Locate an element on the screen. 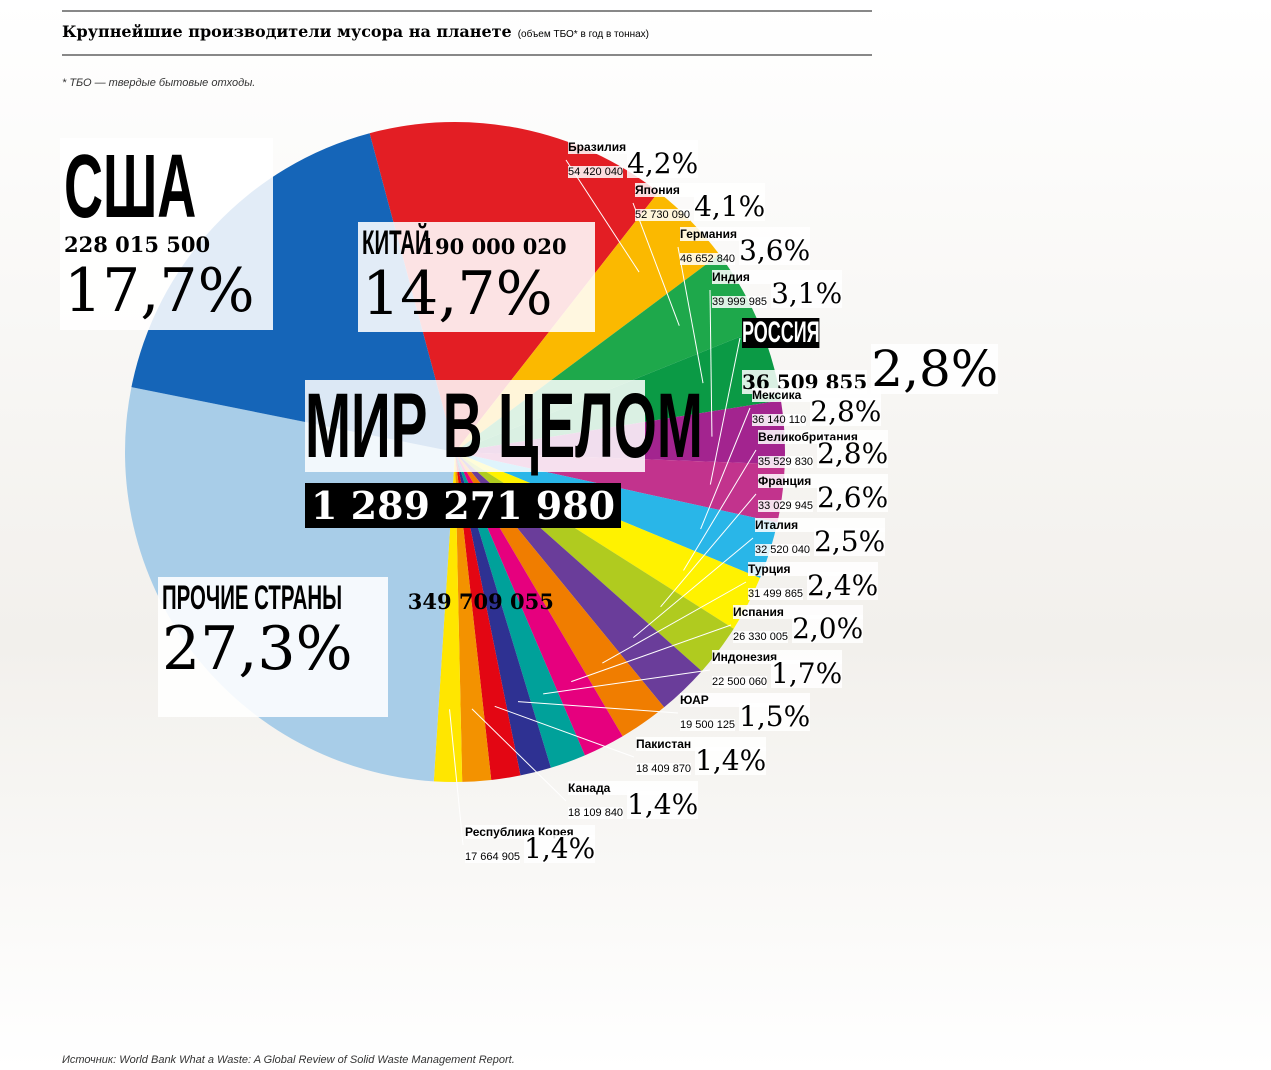 The width and height of the screenshot is (1271, 1070). country-label: Республика Корея 17 664 905 1,4% is located at coordinates (530, 845).